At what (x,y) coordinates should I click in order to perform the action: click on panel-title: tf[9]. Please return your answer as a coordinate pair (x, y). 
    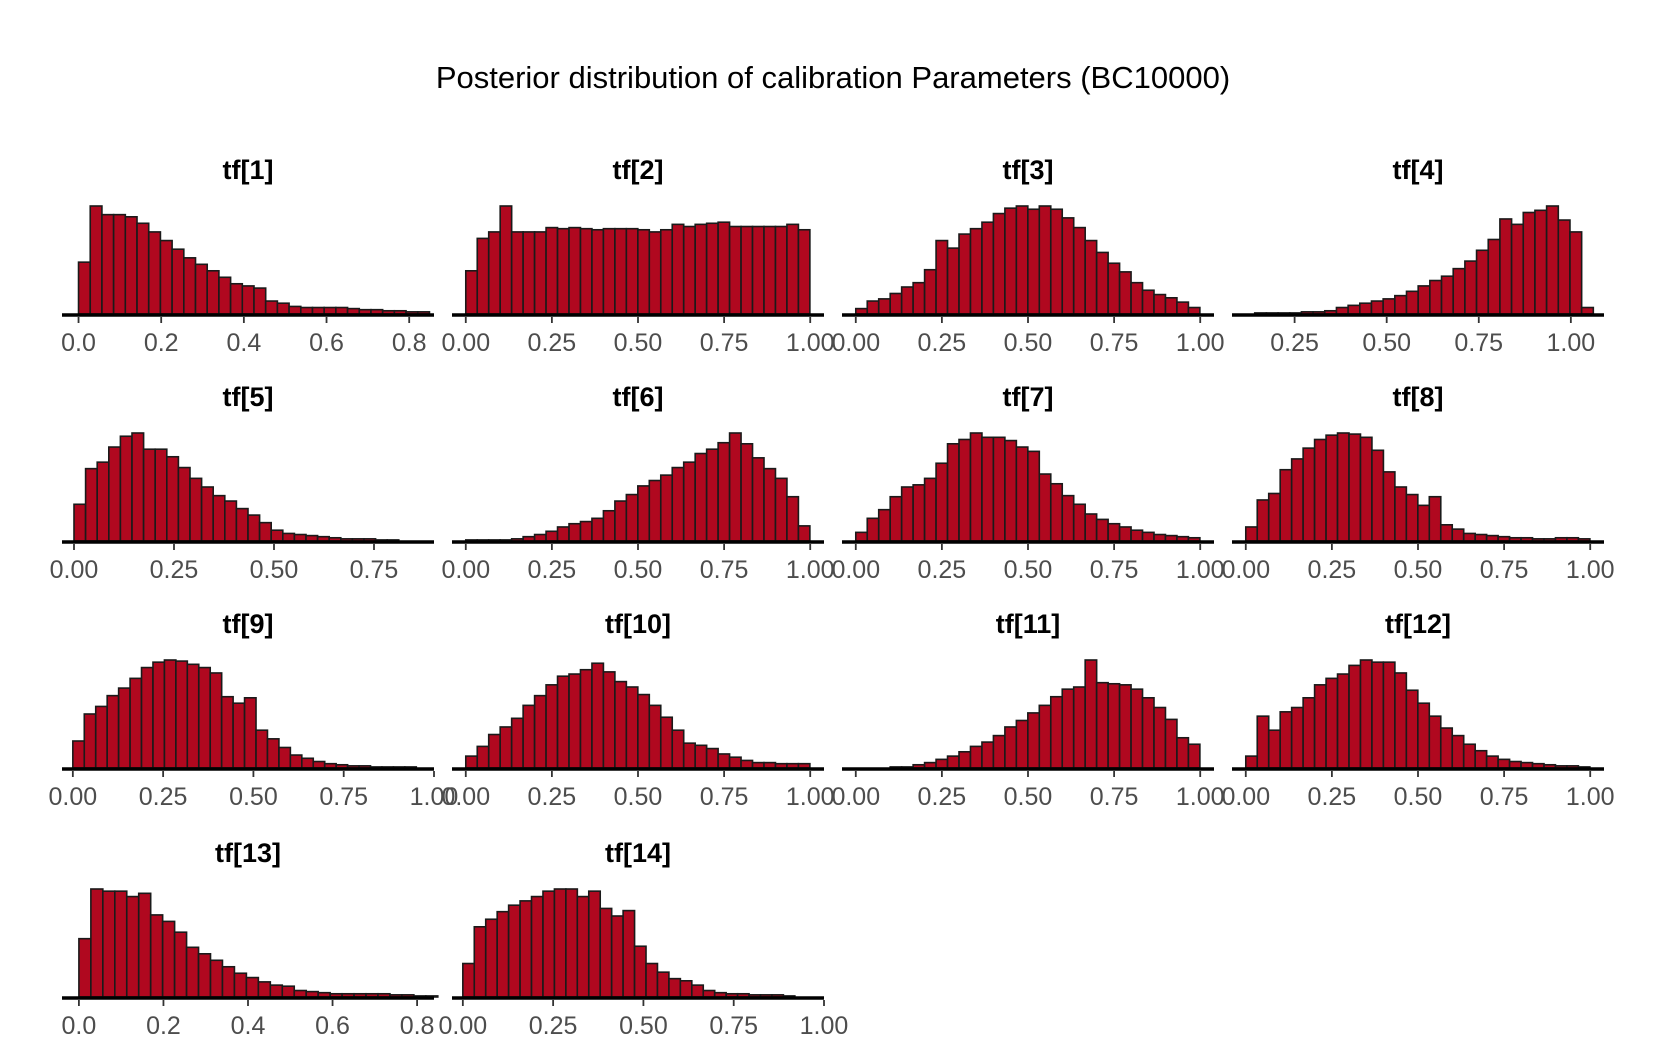
    Looking at the image, I should click on (248, 624).